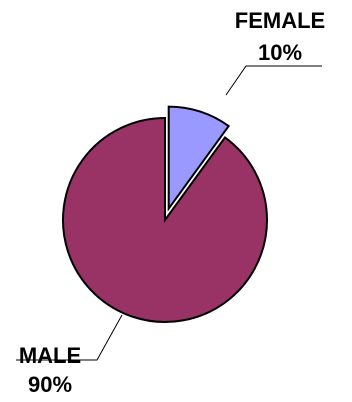  I want to click on leader-line-male, so click(69, 337).